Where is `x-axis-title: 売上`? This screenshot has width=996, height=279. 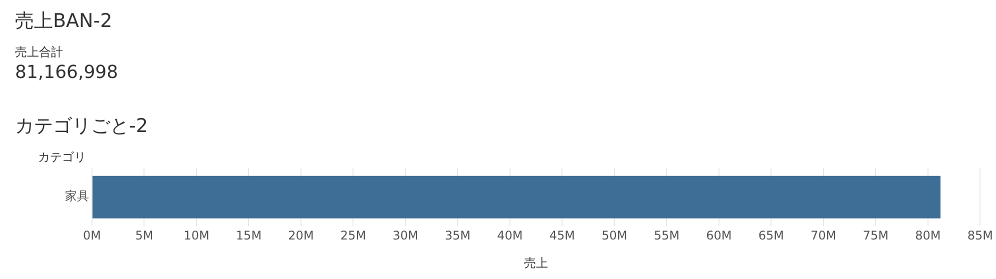 x-axis-title: 売上 is located at coordinates (536, 263).